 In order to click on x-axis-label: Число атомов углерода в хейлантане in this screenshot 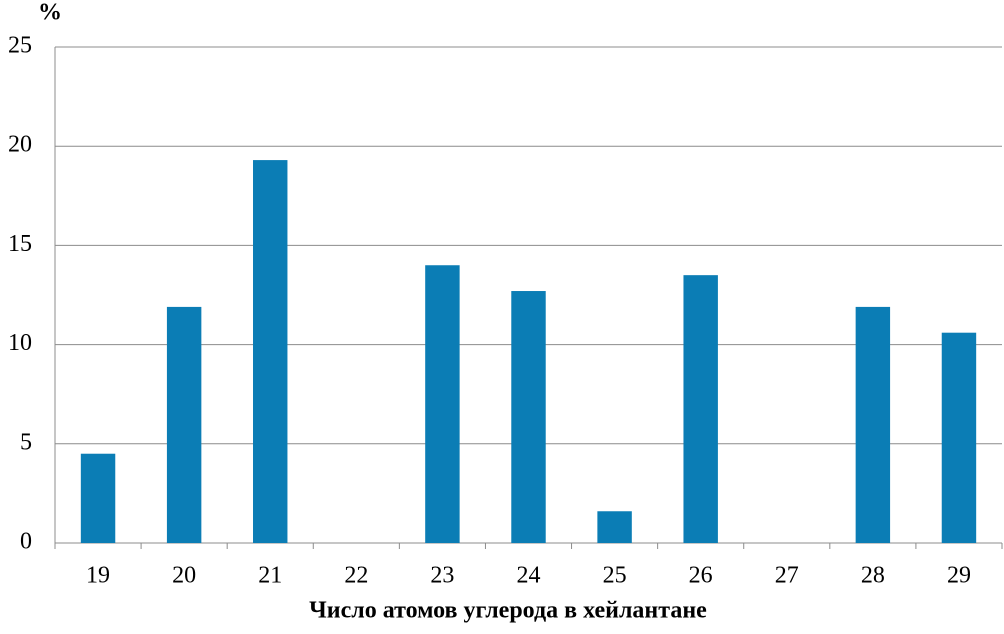, I will do `click(508, 611)`.